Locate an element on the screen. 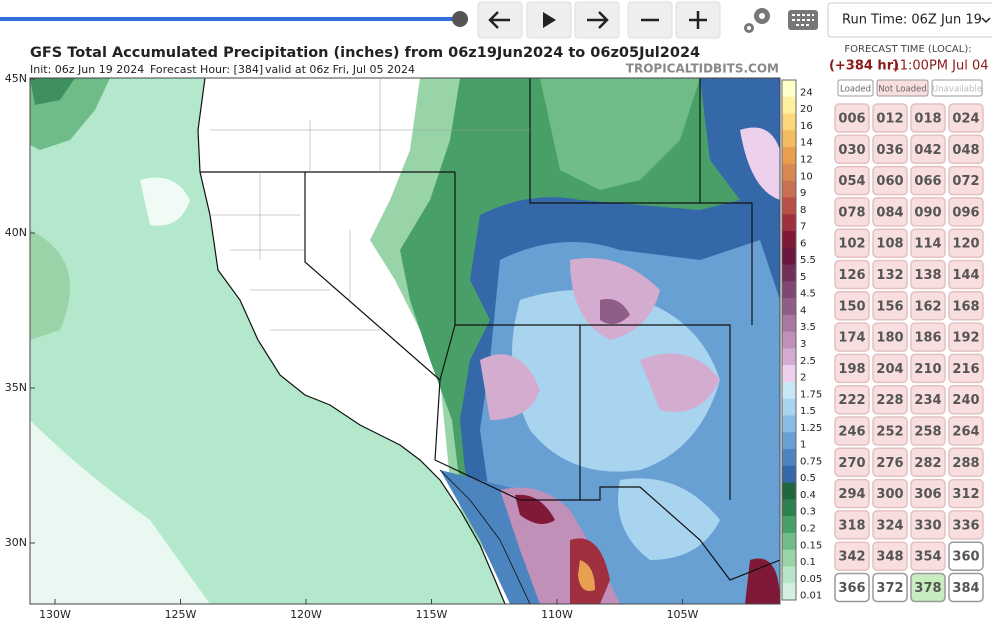 Image resolution: width=992 pixels, height=625 pixels. hour-label: 096 is located at coordinates (965, 212).